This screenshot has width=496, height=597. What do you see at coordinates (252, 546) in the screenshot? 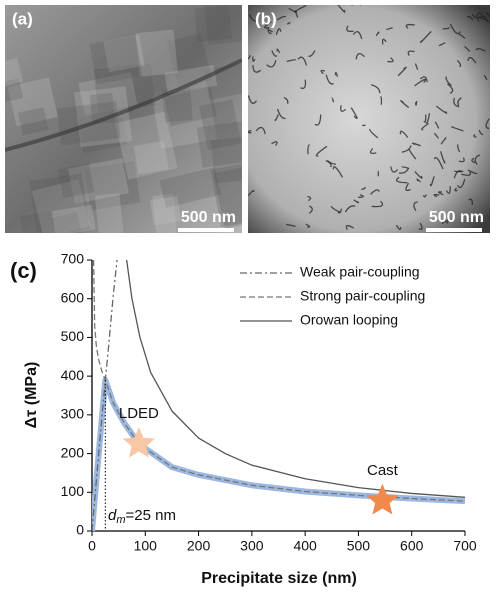
I see `x-tick-label: 300` at bounding box center [252, 546].